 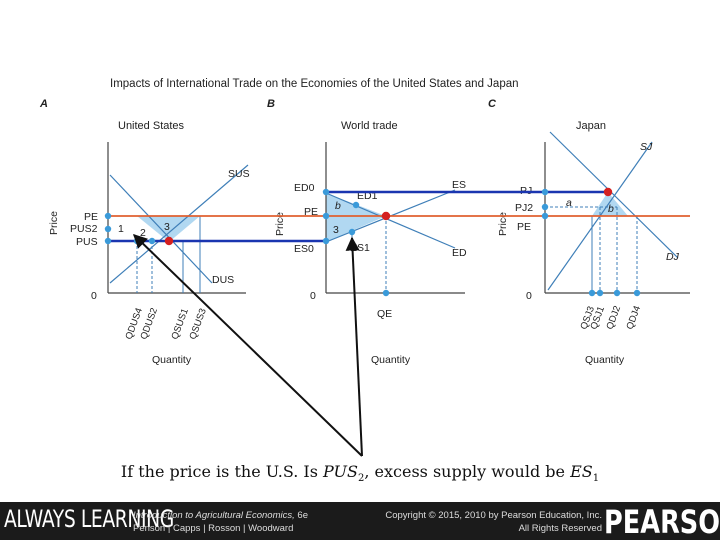 I want to click on world-price-es0: ES0, so click(x=304, y=249).